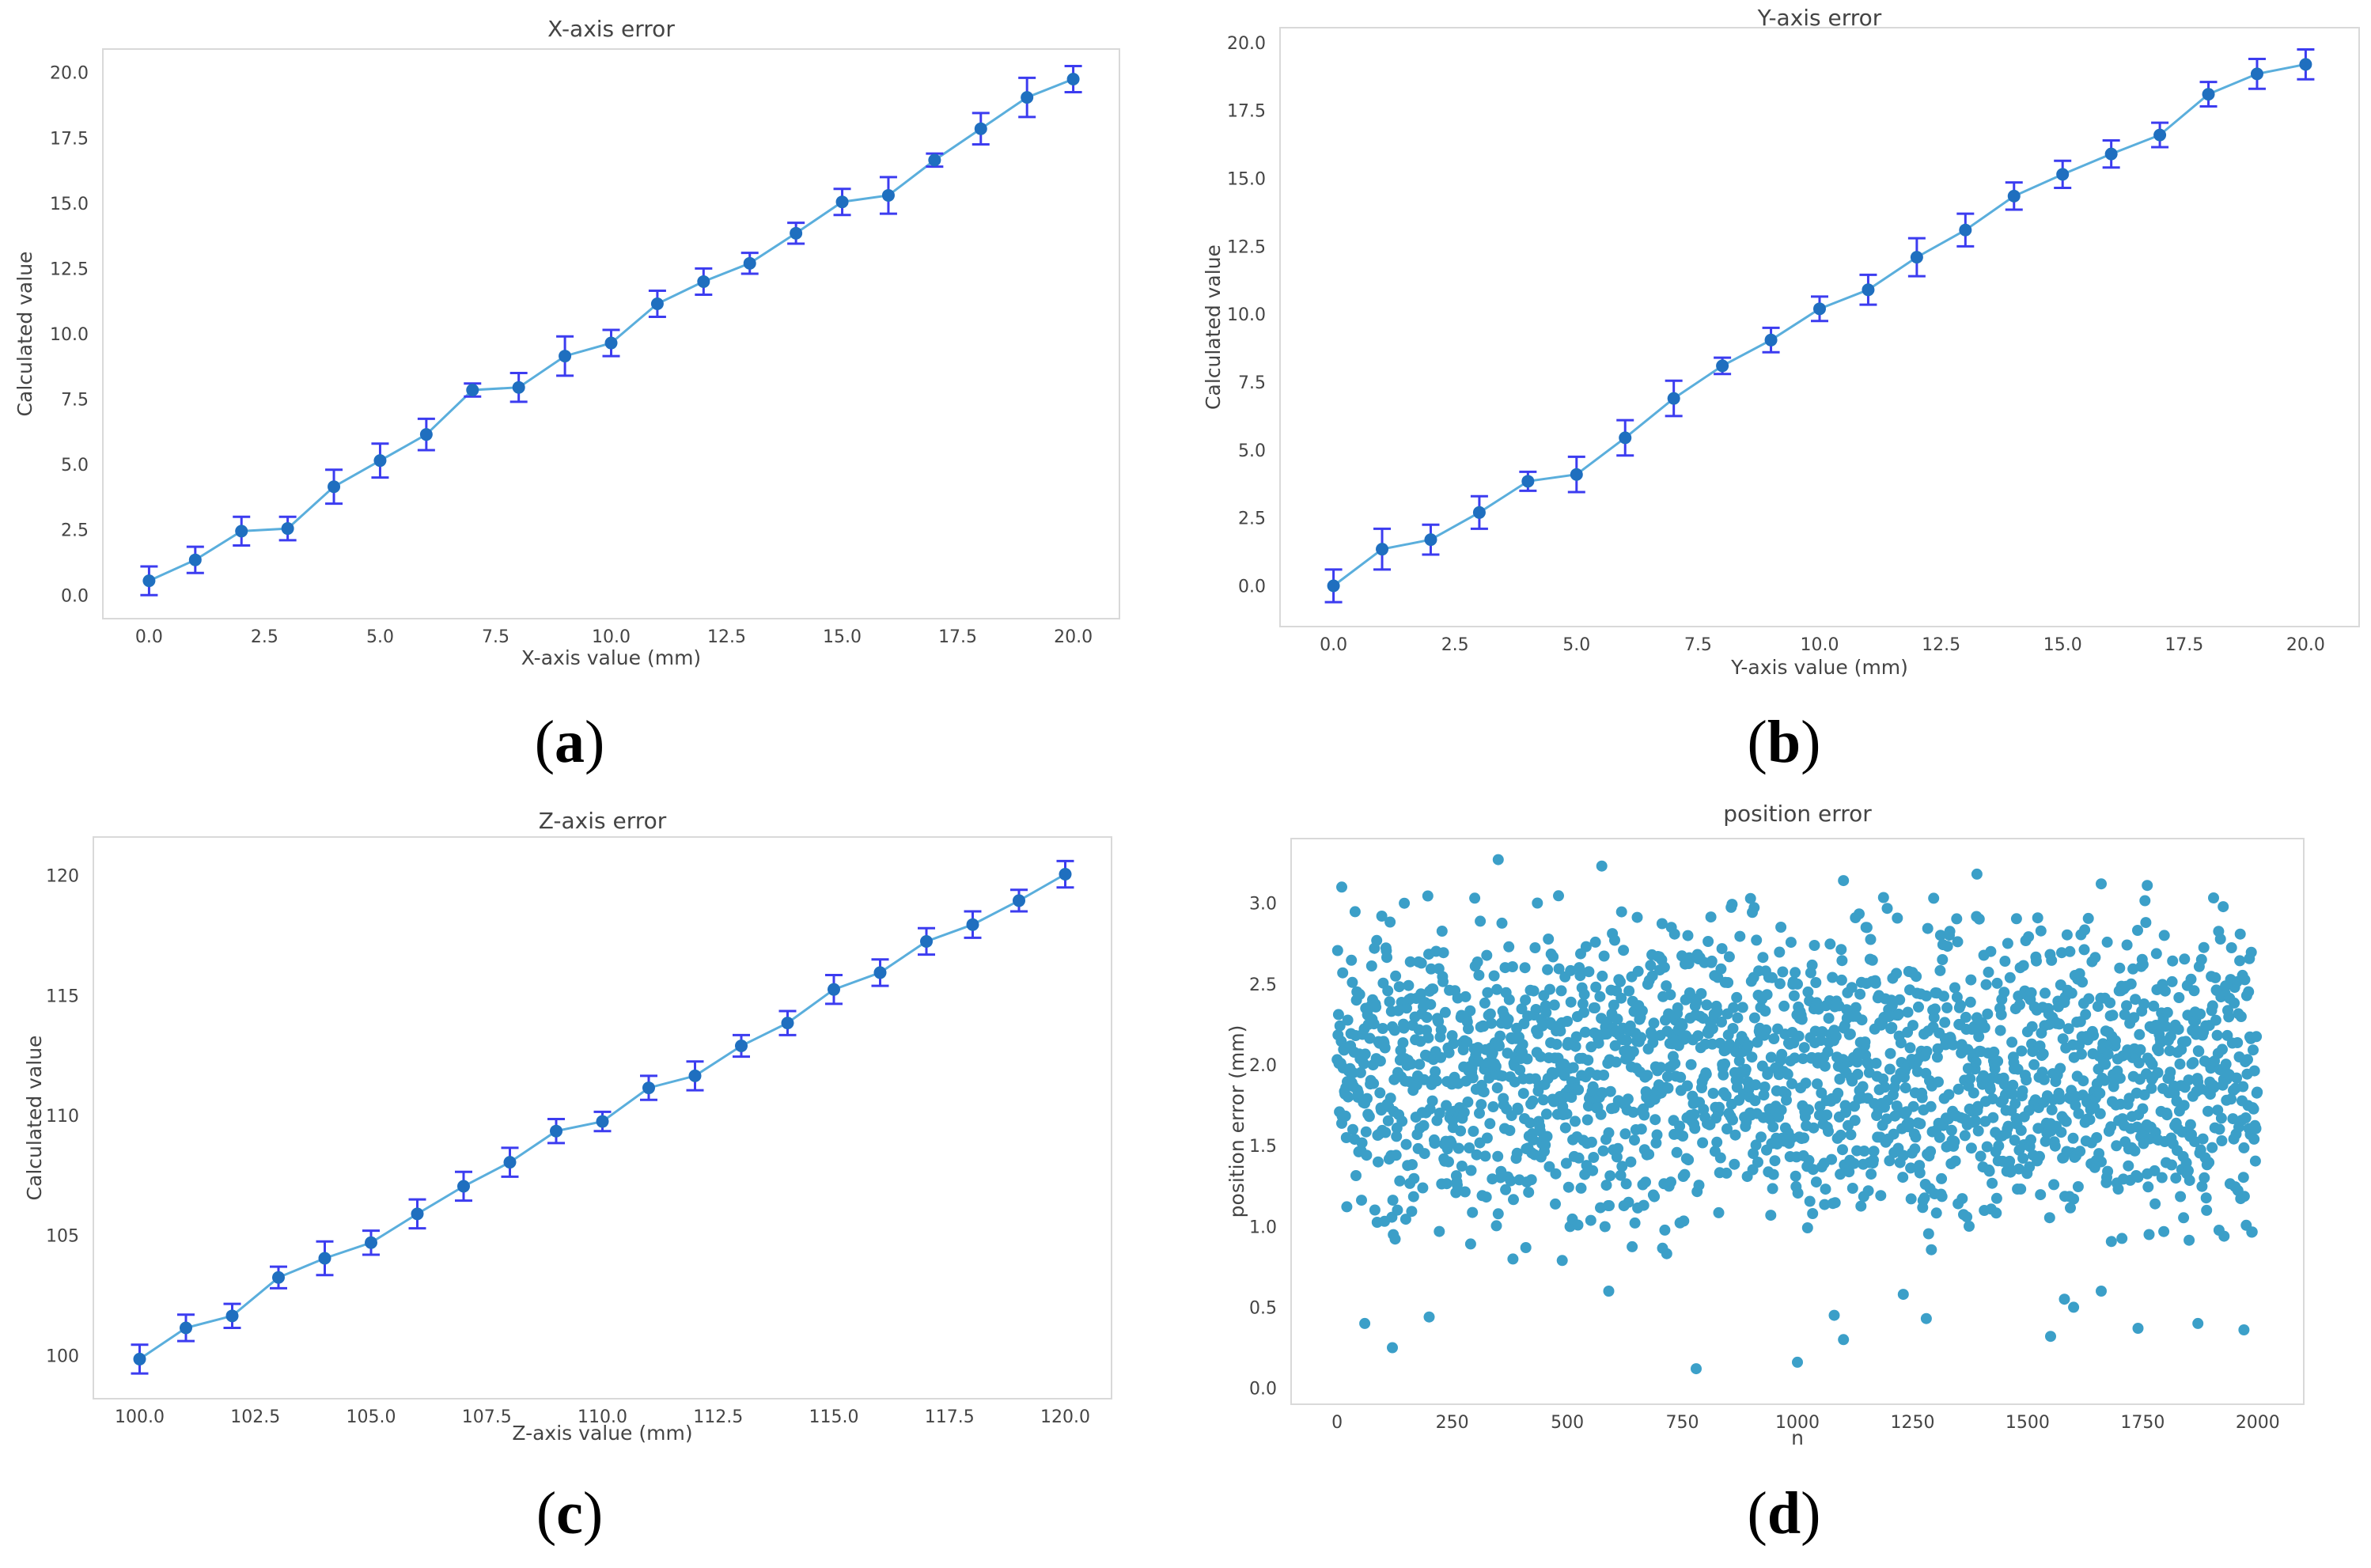 Image resolution: width=2371 pixels, height=1568 pixels. I want to click on y-tick-label: 2.5, so click(1263, 985).